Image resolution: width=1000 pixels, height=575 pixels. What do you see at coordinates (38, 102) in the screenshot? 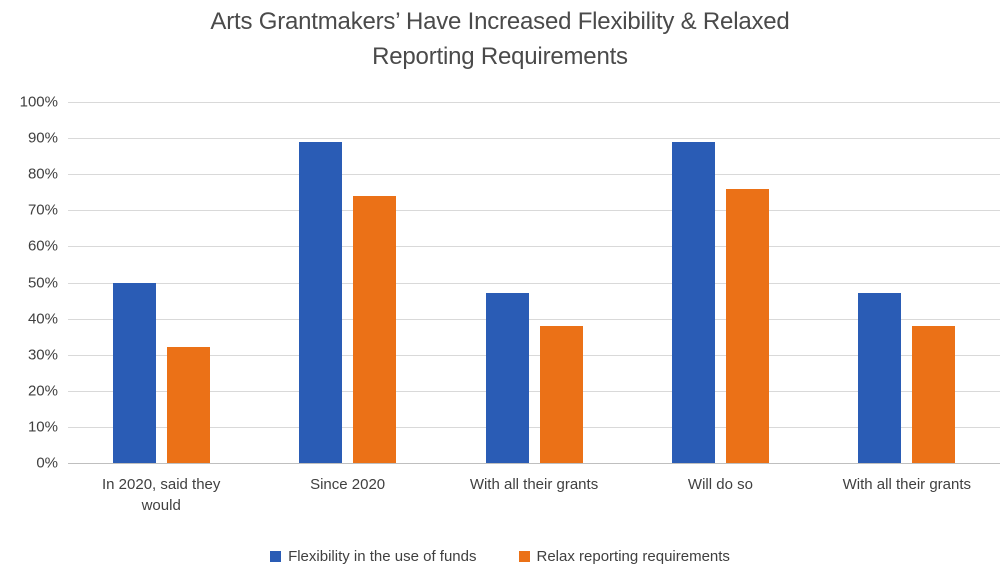
I see `y-tick-label: 100%` at bounding box center [38, 102].